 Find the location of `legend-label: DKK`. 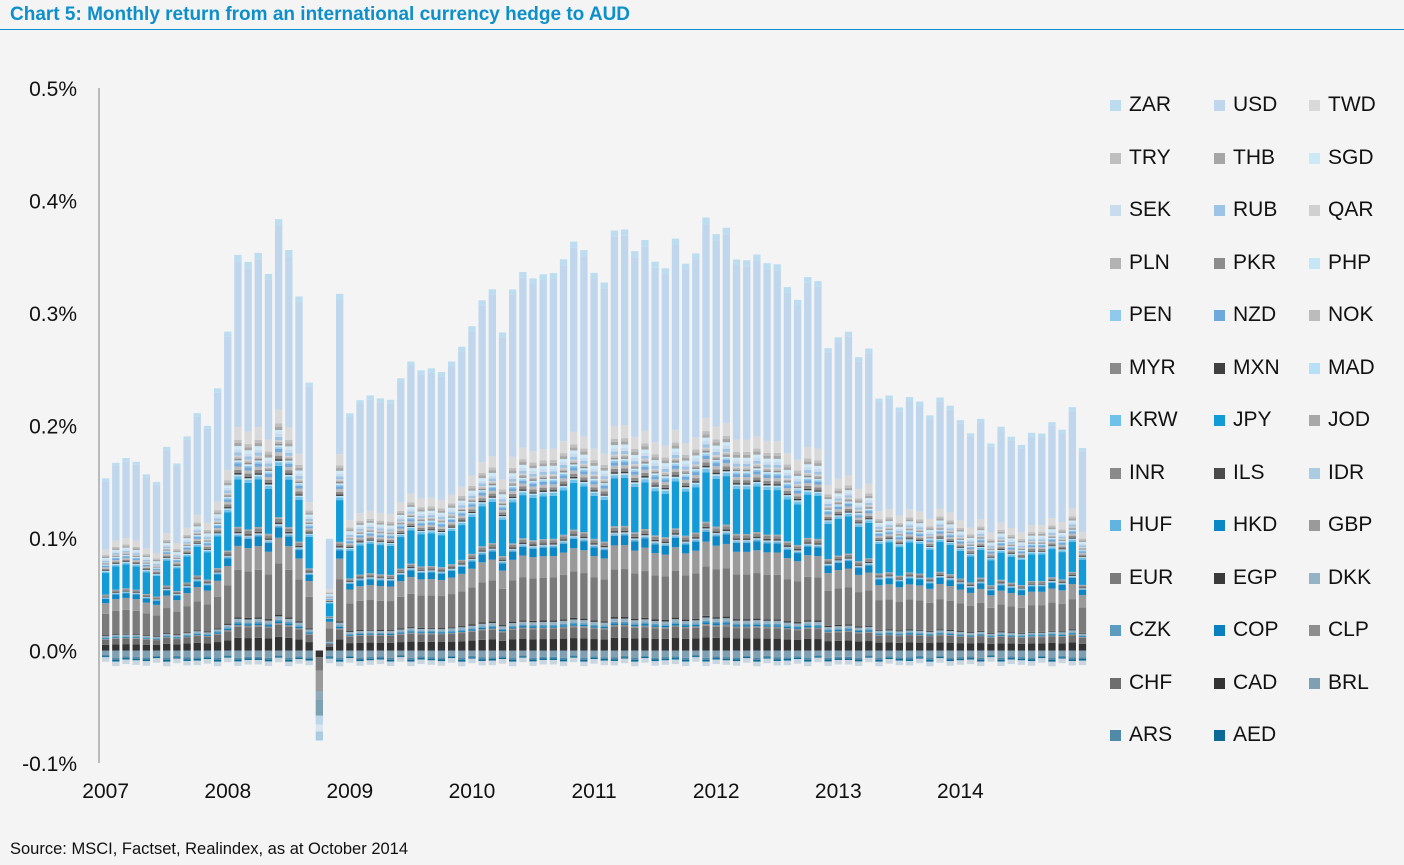

legend-label: DKK is located at coordinates (1350, 577).